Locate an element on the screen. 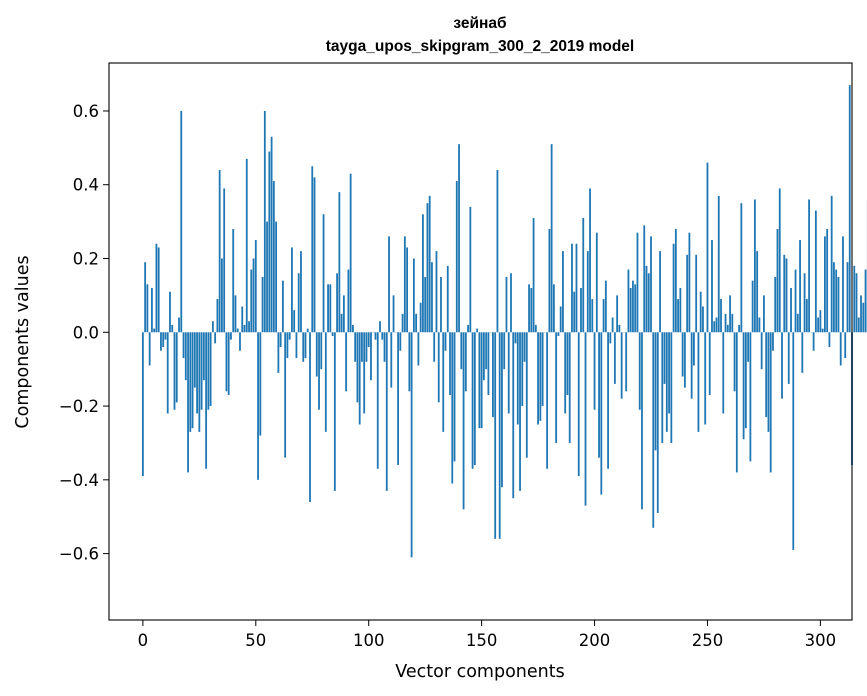  x-axis-ticks: 0 50 100 150 200 250 300 is located at coordinates (487, 635).